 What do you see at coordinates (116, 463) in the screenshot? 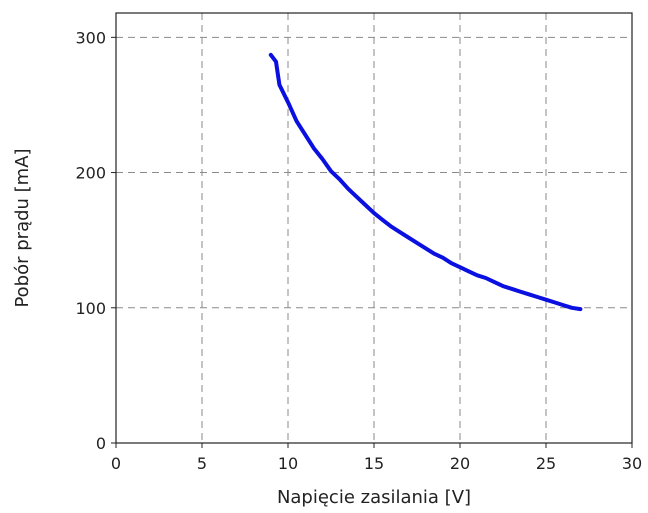
I see `x-tick-label: 0` at bounding box center [116, 463].